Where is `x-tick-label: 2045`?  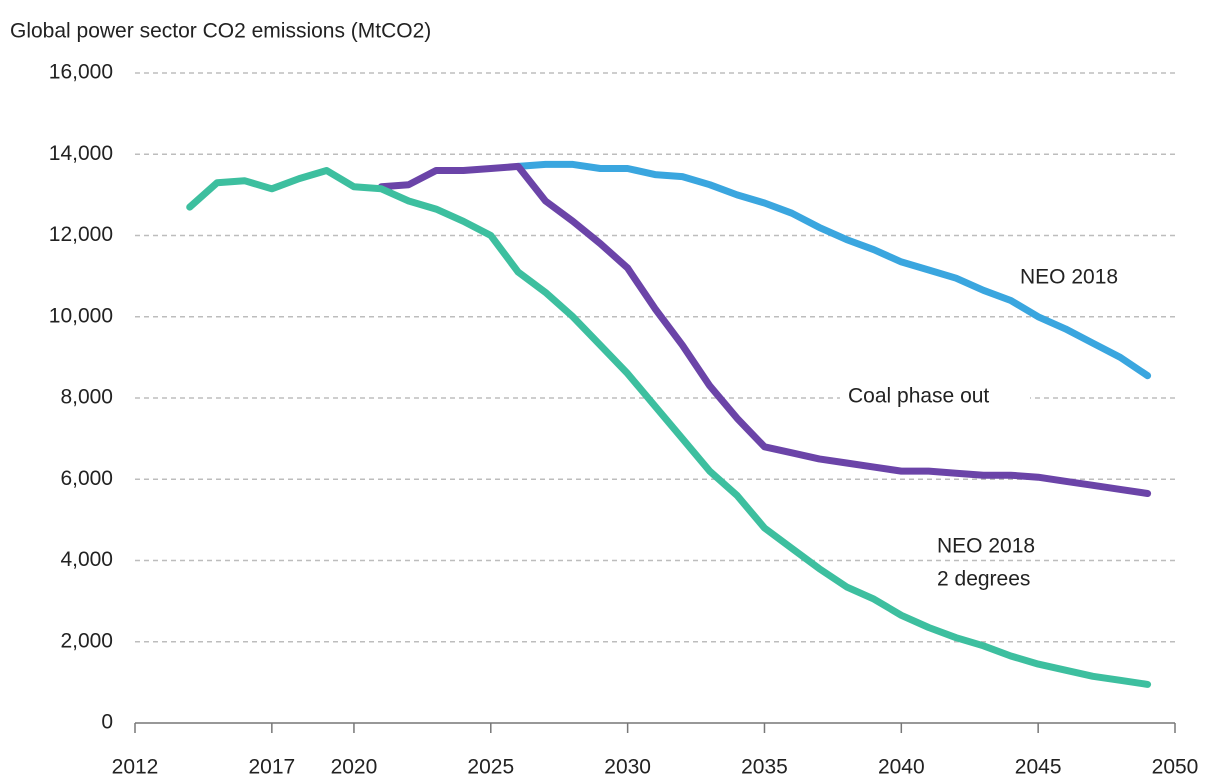
x-tick-label: 2045 is located at coordinates (1038, 767).